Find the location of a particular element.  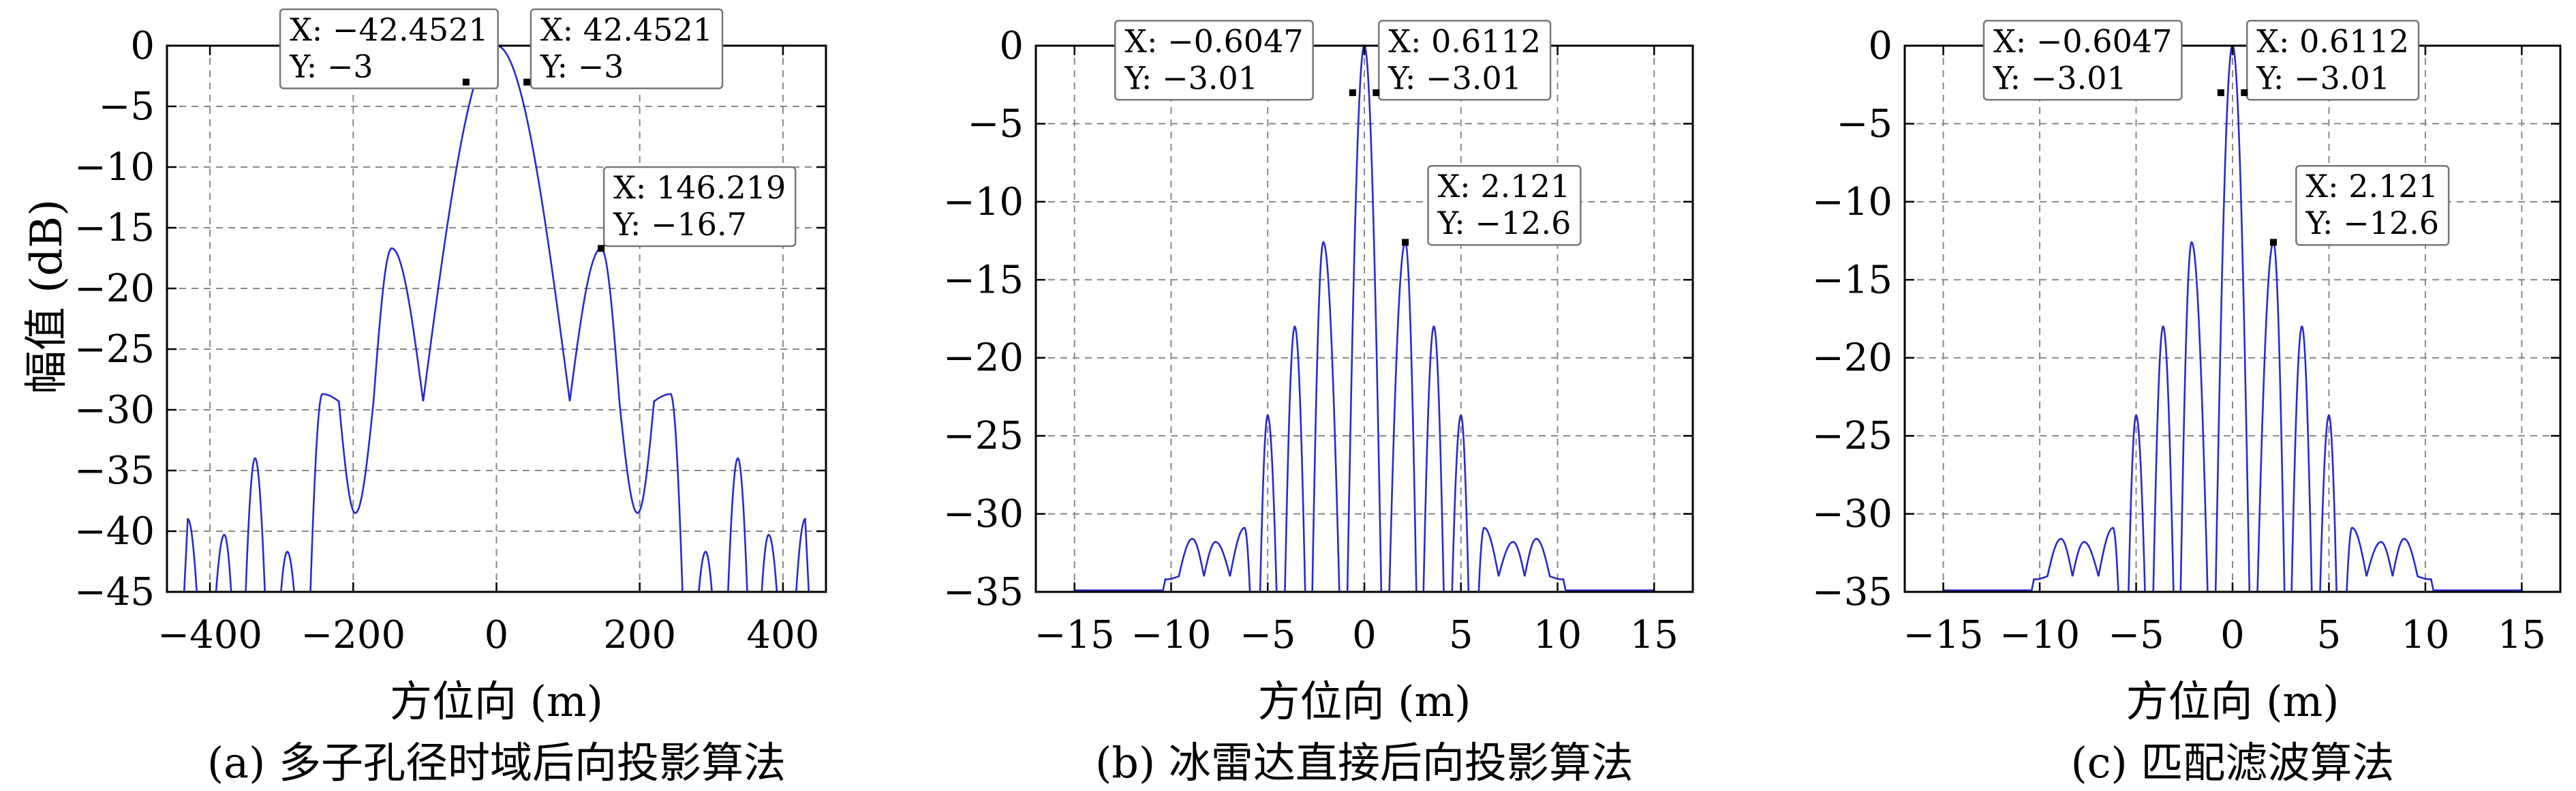

x-tick-label: 10 is located at coordinates (1558, 635).